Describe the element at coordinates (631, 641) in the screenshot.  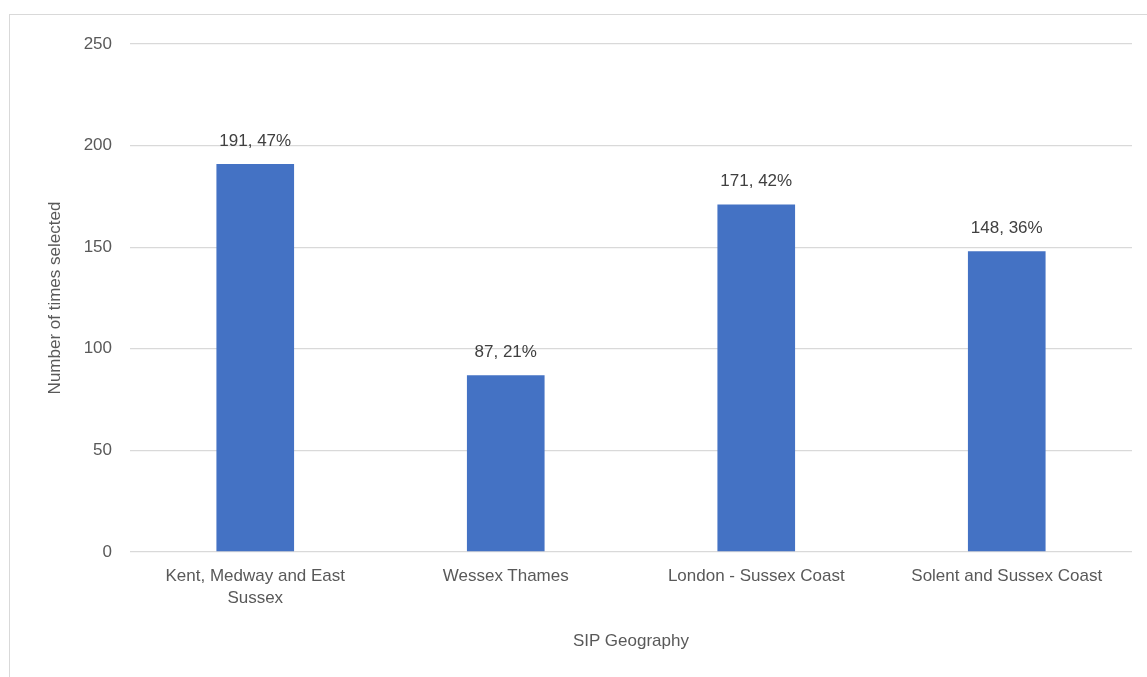
I see `x-axis-title: SIP Geography` at that location.